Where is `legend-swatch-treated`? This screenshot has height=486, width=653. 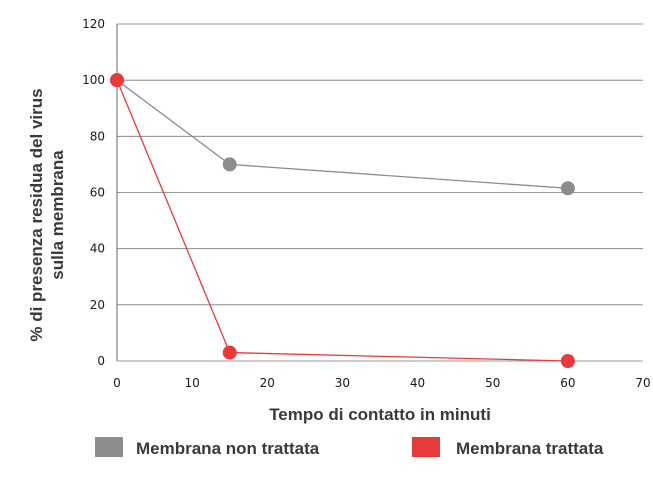 legend-swatch-treated is located at coordinates (426, 447).